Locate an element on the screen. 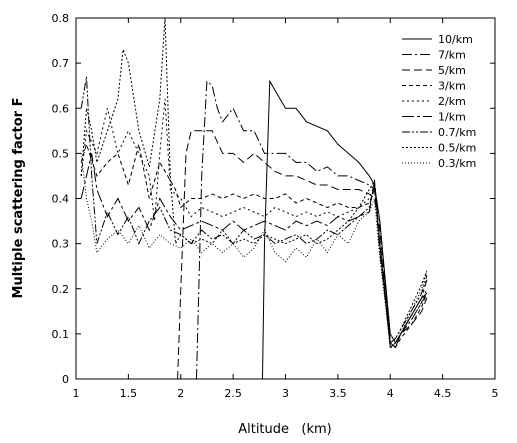 This screenshot has height=443, width=517. y-tick-label: 0.7 is located at coordinates (61, 63).